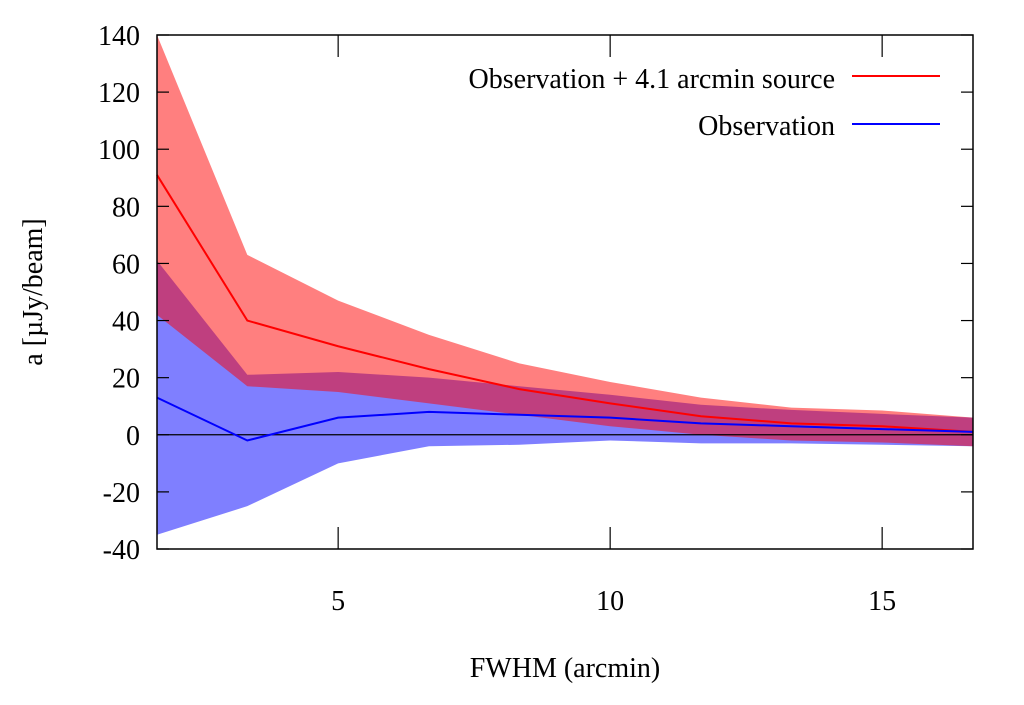 This screenshot has height=705, width=1024. What do you see at coordinates (126, 264) in the screenshot?
I see `y-tick-label: 60` at bounding box center [126, 264].